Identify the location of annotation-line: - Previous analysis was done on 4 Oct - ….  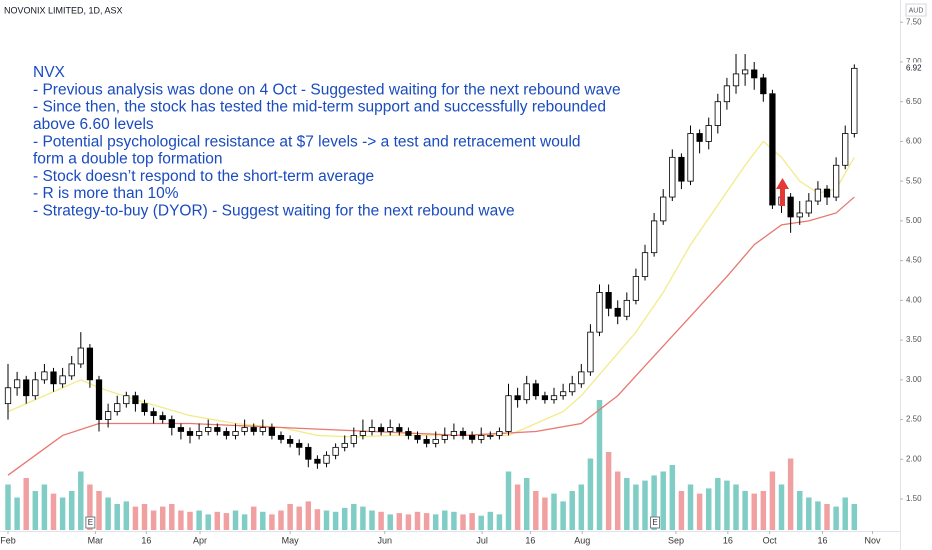
(327, 89).